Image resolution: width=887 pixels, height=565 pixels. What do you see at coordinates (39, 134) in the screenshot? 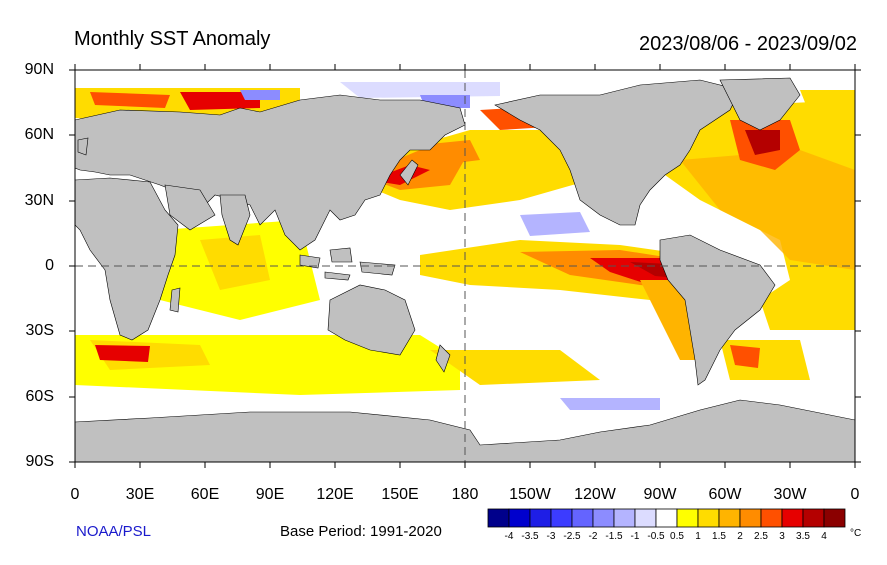
I see `y-label-60n: 60N` at bounding box center [39, 134].